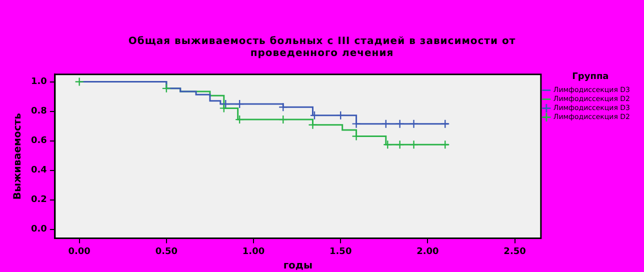 The height and width of the screenshot is (272, 644). Describe the element at coordinates (515, 251) in the screenshot. I see `x-tick-label: 2.50` at that location.